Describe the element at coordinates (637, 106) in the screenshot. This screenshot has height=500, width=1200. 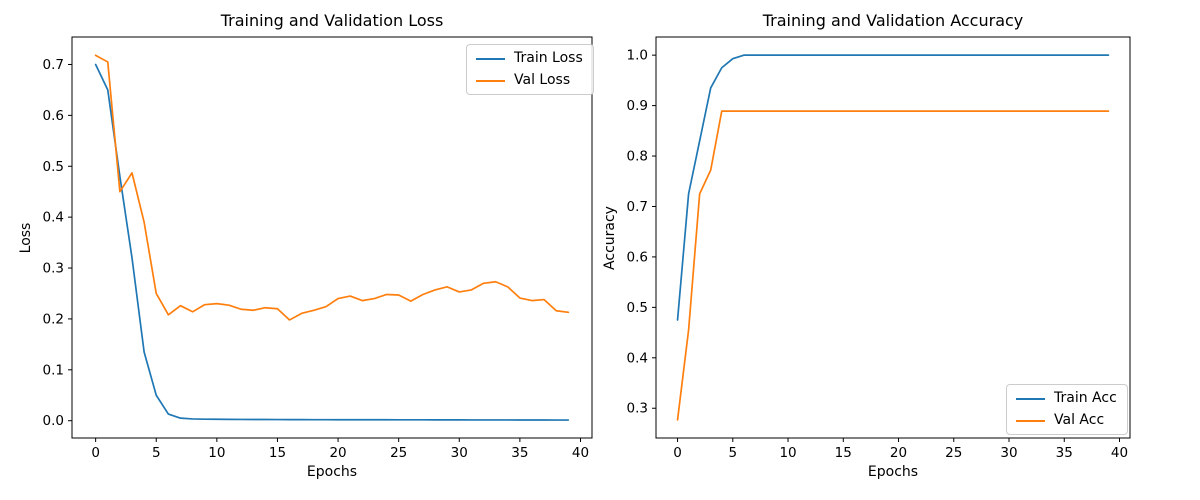
I see `y-tick-label: 0.9` at that location.